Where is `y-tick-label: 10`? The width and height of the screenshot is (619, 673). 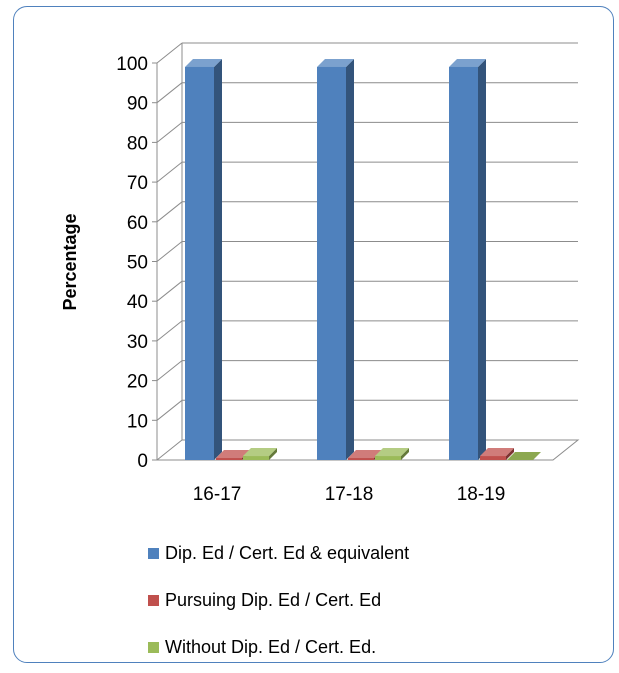
y-tick-label: 10 is located at coordinates (137, 421).